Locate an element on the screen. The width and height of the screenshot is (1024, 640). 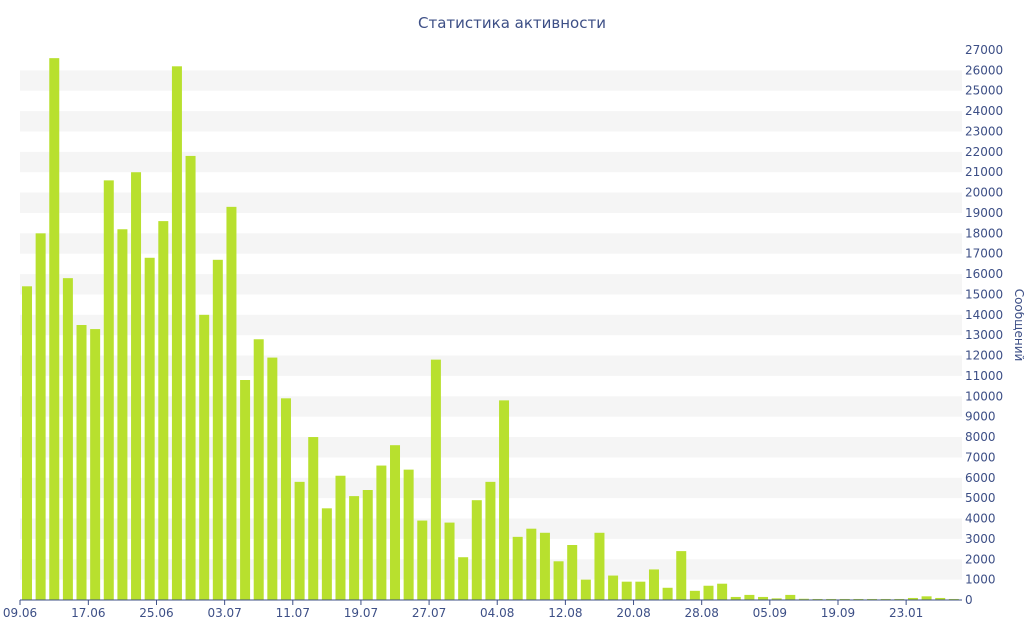
y-tick-label: 24000 is located at coordinates (984, 111).